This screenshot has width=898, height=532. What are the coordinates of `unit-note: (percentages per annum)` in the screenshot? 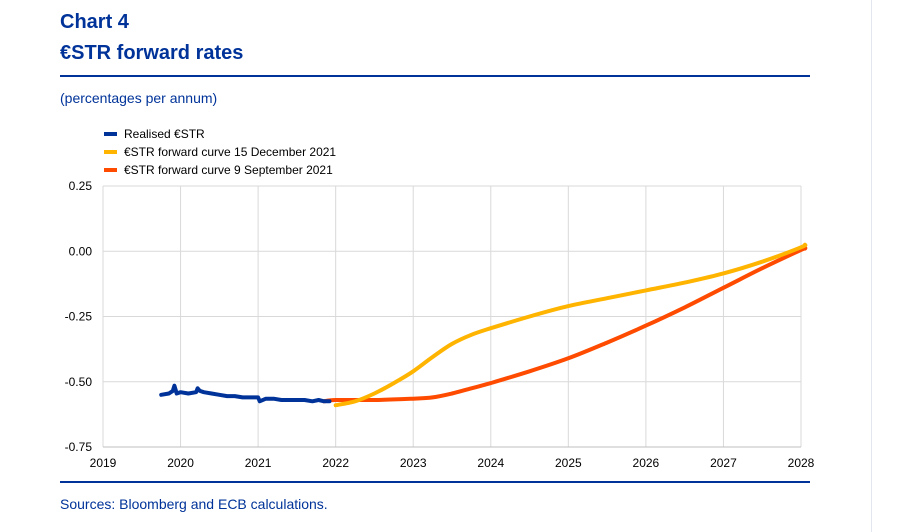 It's located at (139, 98).